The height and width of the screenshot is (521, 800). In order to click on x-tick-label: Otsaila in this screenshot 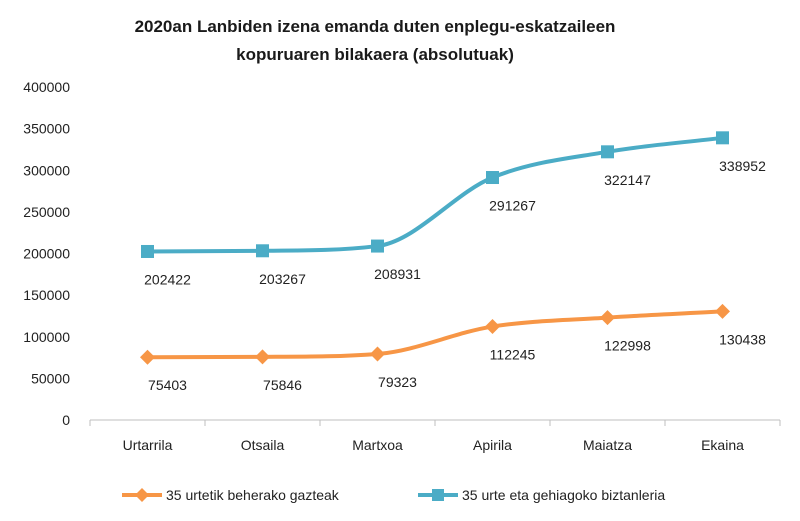, I will do `click(263, 445)`.